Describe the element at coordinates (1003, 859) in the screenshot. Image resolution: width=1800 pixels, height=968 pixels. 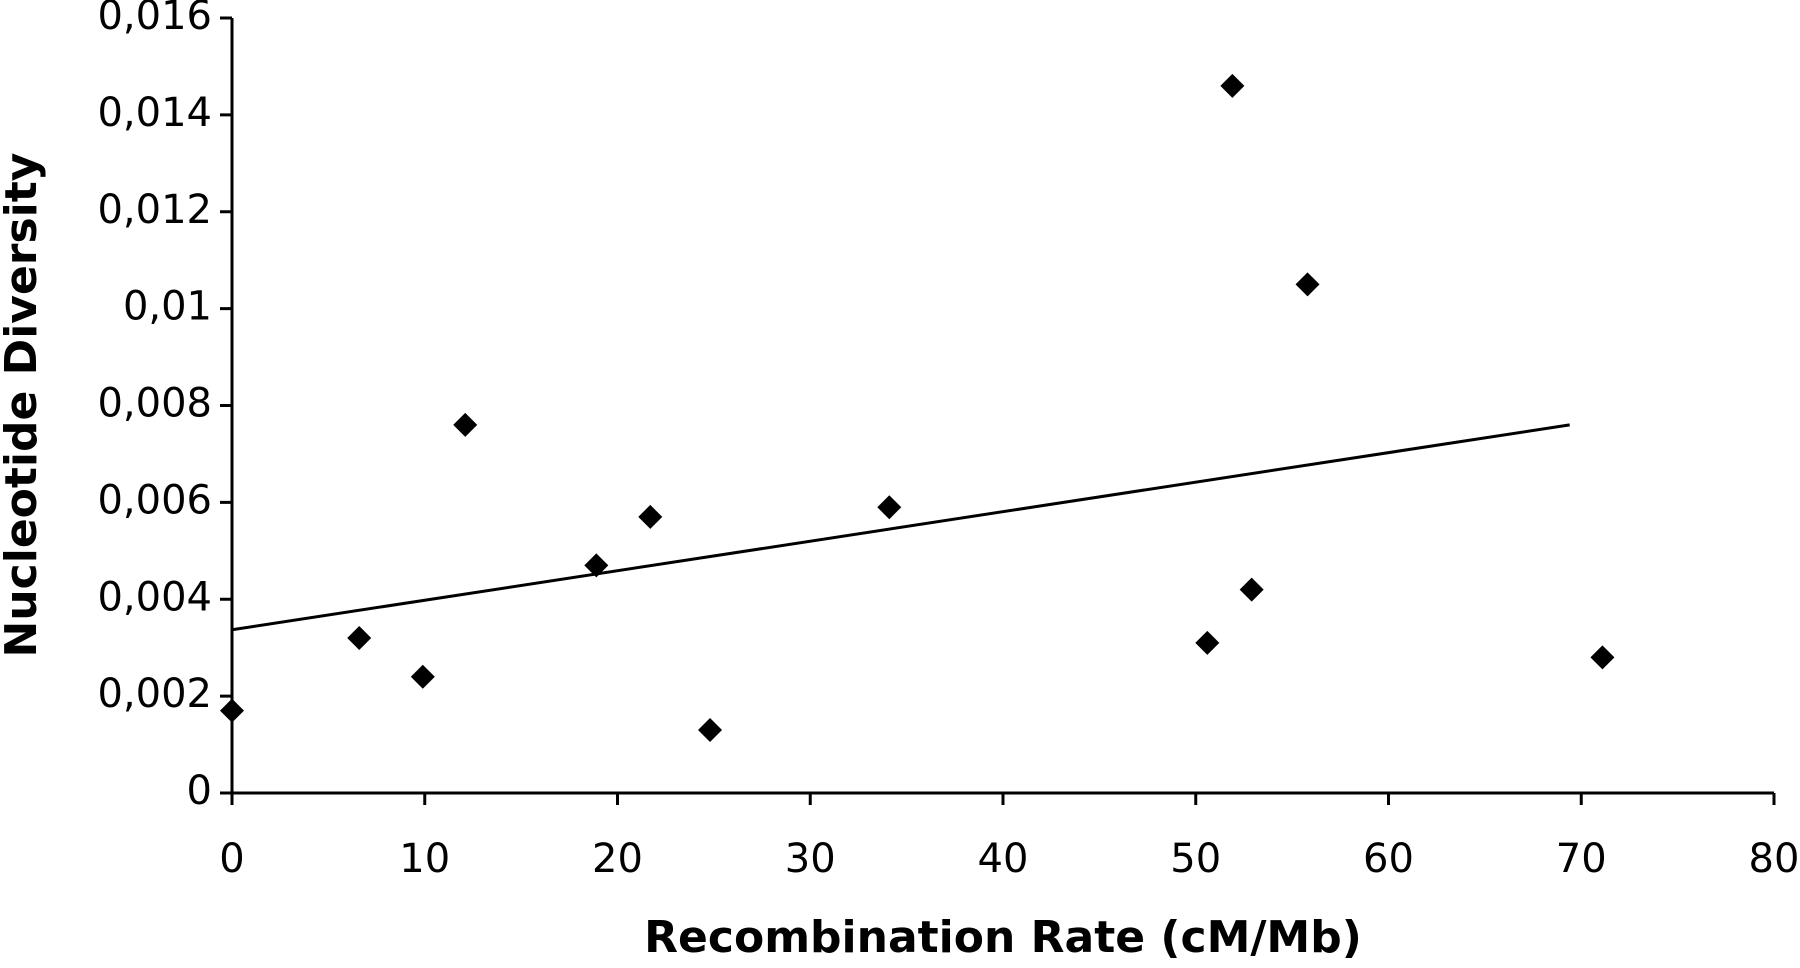
I see `x-tick-label: 40` at that location.